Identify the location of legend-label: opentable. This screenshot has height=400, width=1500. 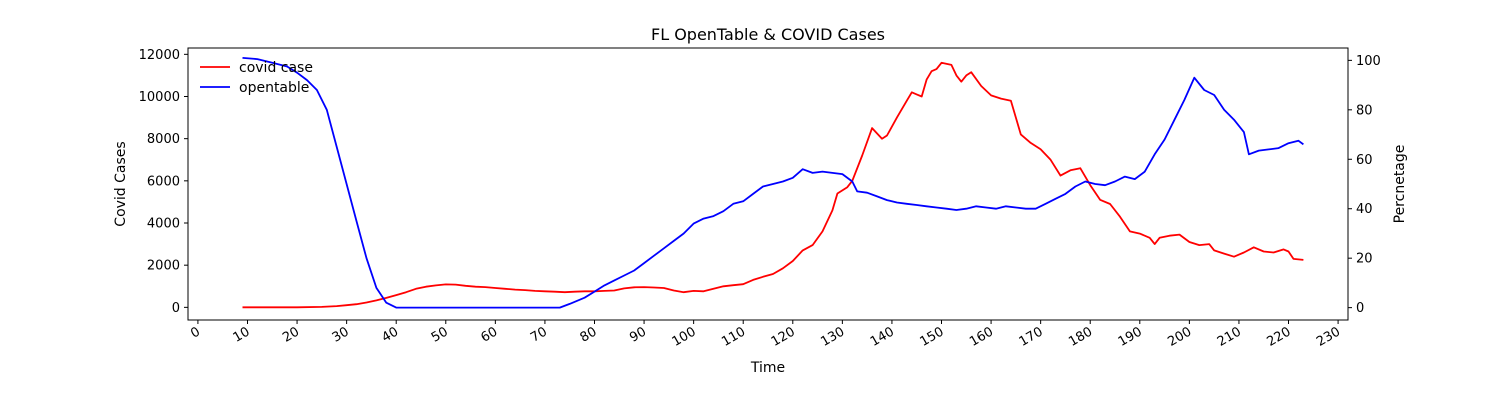
(274, 88).